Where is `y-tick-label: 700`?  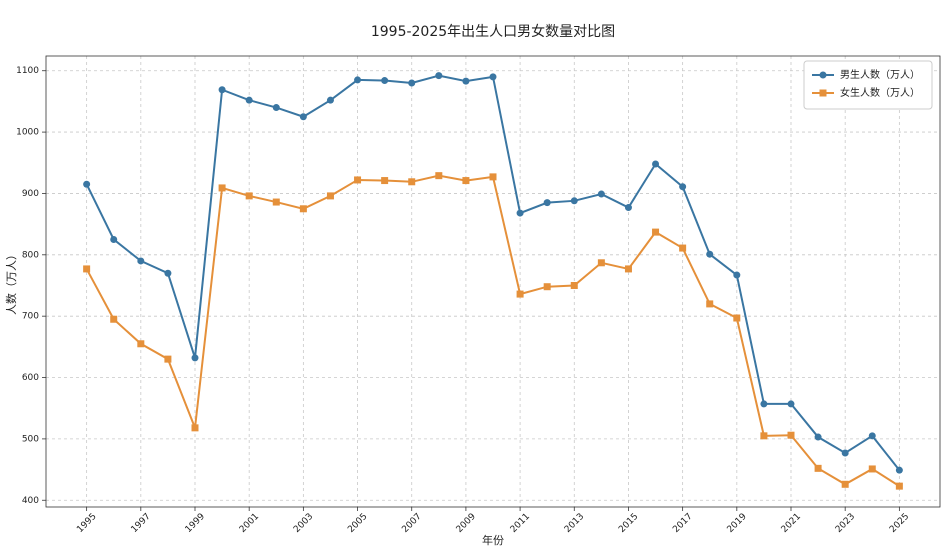
y-tick-label: 700 is located at coordinates (30, 317).